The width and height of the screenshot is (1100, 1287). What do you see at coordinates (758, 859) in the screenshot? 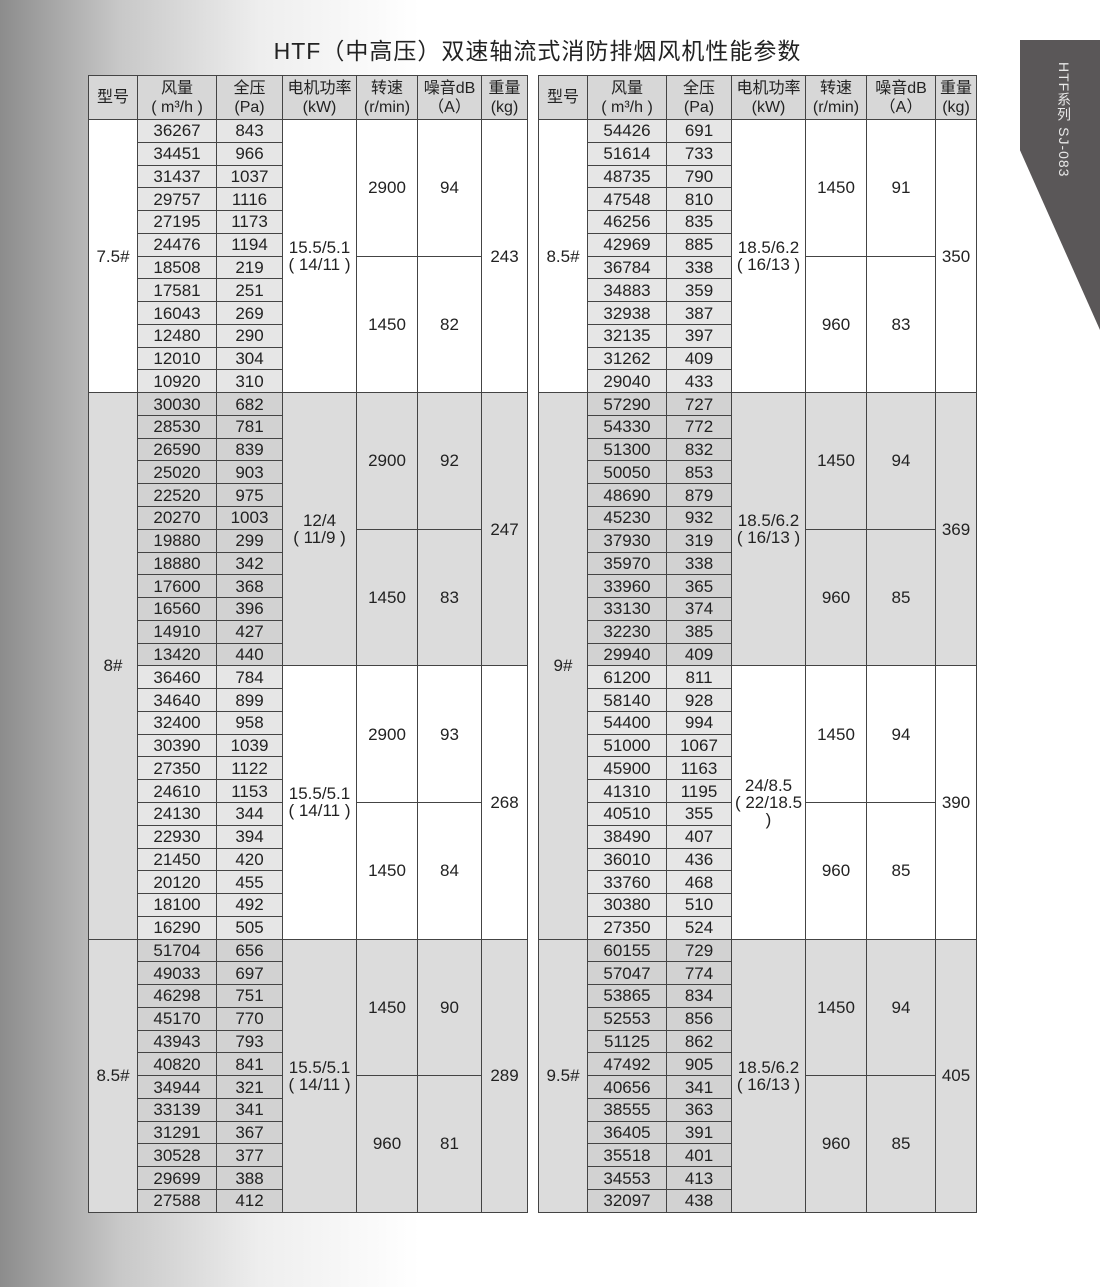
I see `table-row: 36010 436` at bounding box center [758, 859].